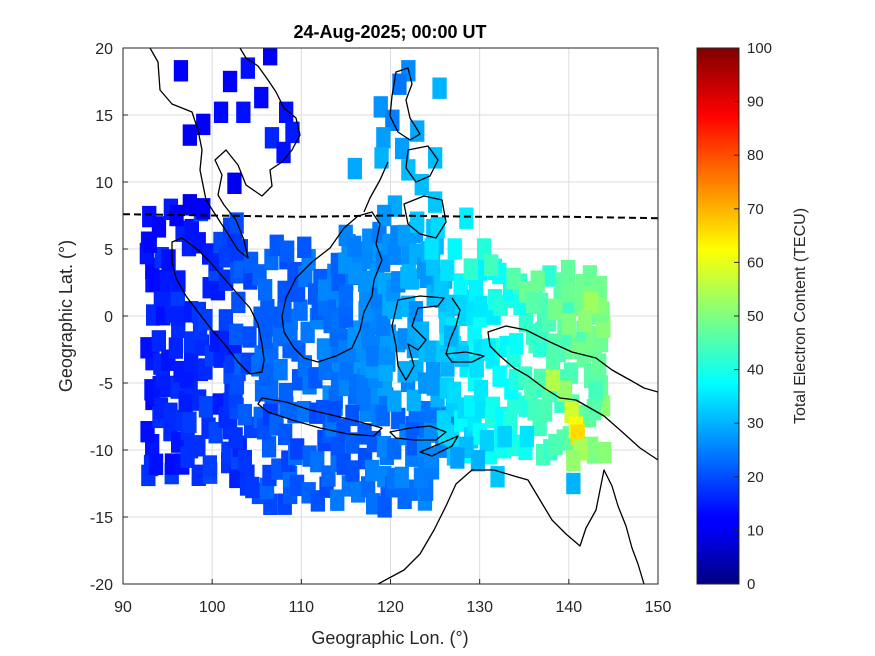 The image size is (875, 656). Describe the element at coordinates (422, 164) in the screenshot. I see `coastline-visayas` at that location.